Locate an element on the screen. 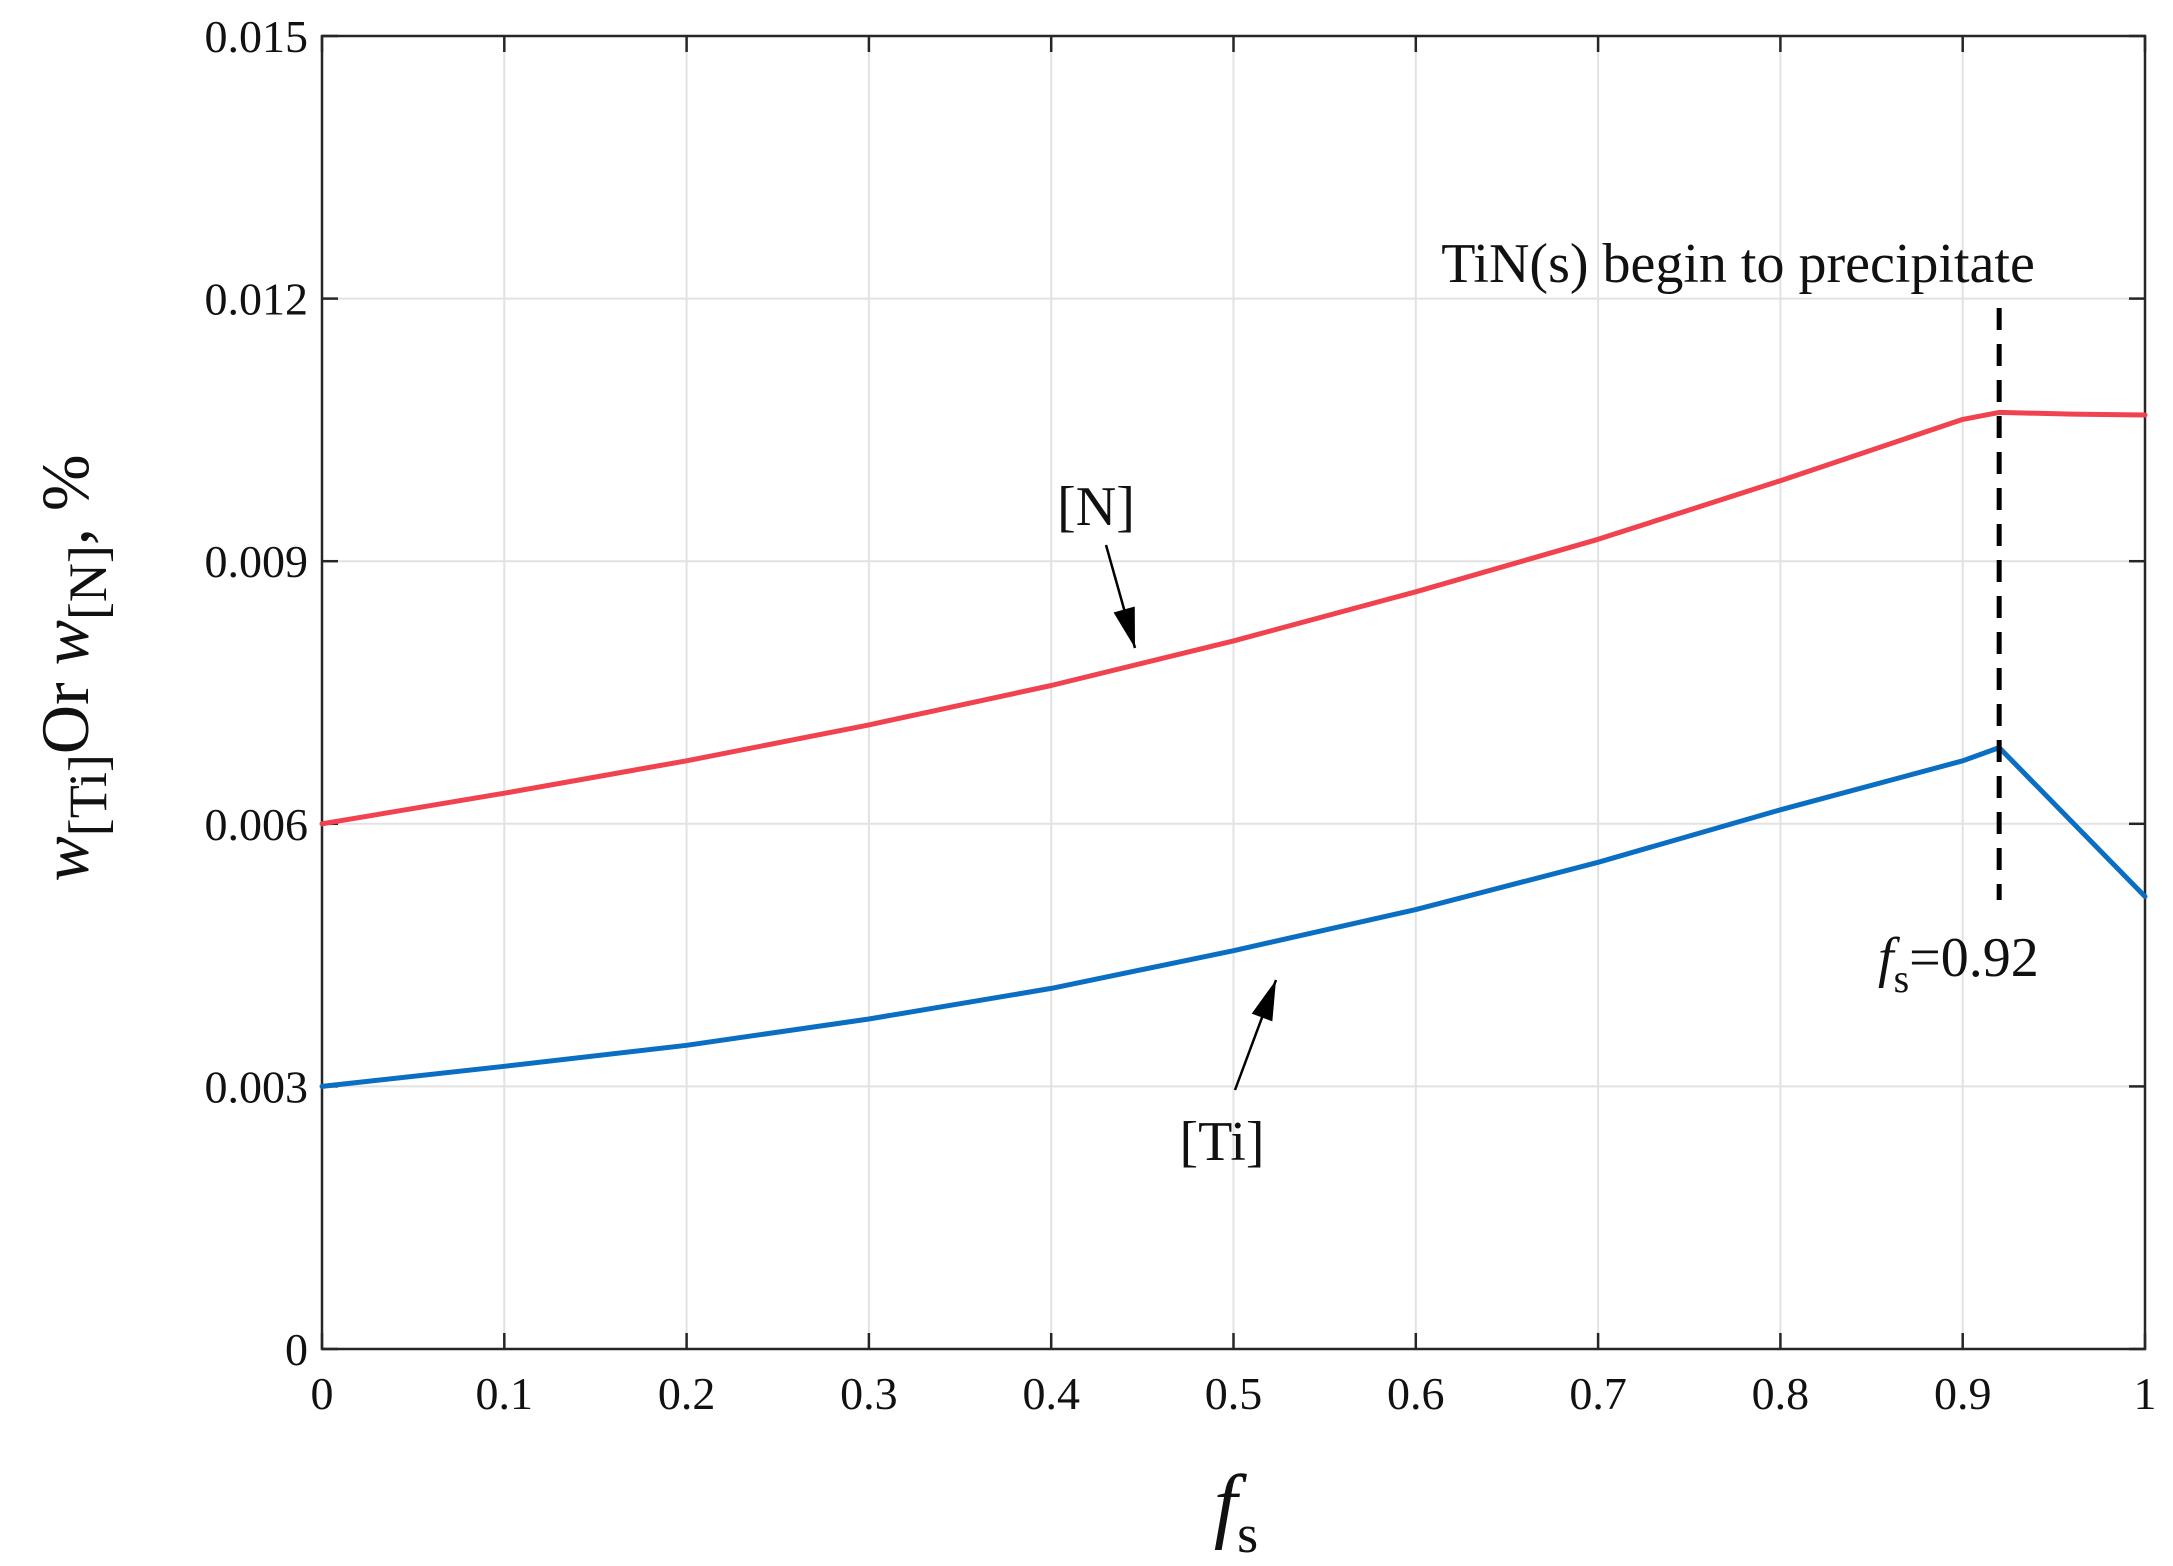 Image resolution: width=2173 pixels, height=1566 pixels. annotation-precip-label: TiN(s) begin to precipitate is located at coordinates (1738, 264).